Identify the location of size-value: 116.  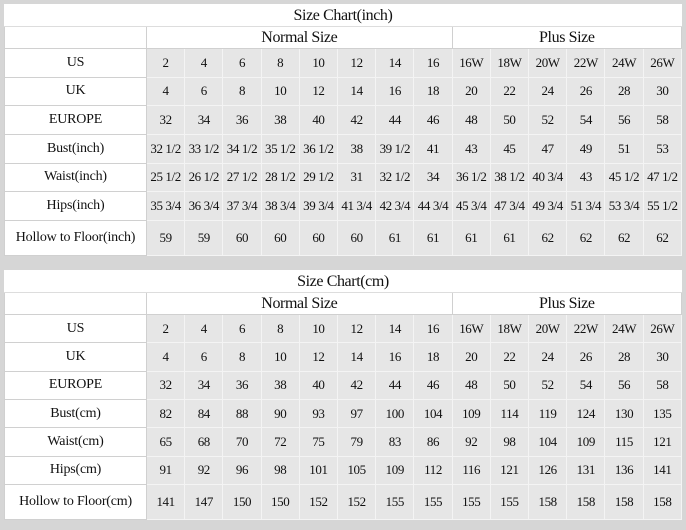
(471, 470).